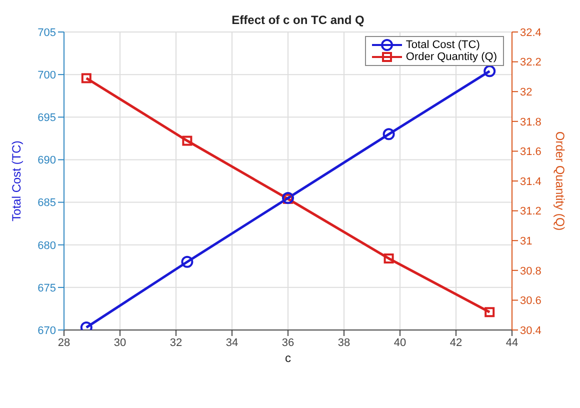 This screenshot has width=580, height=408. What do you see at coordinates (531, 271) in the screenshot?
I see `y2-tick-label: 30.8` at bounding box center [531, 271].